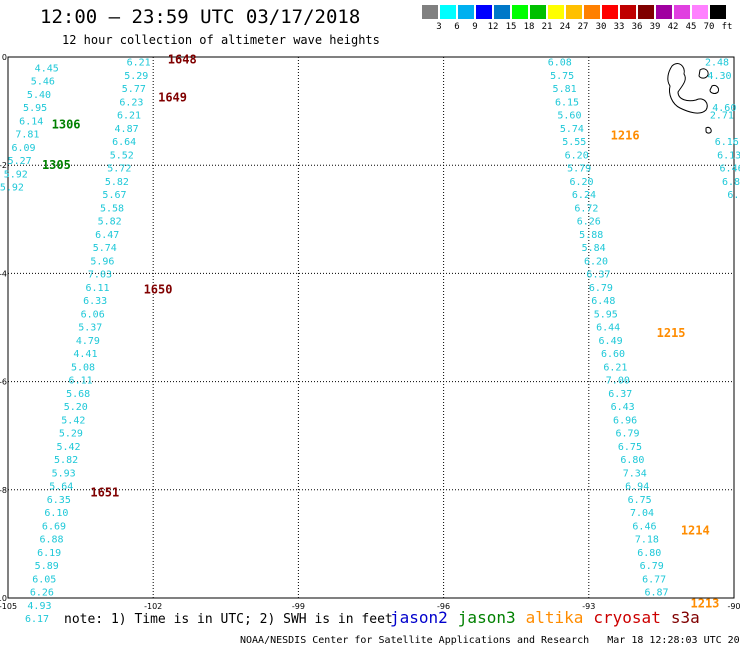 The height and width of the screenshot is (650, 740). Describe the element at coordinates (594, 248) in the screenshot. I see `swh-value: 5.84` at that location.